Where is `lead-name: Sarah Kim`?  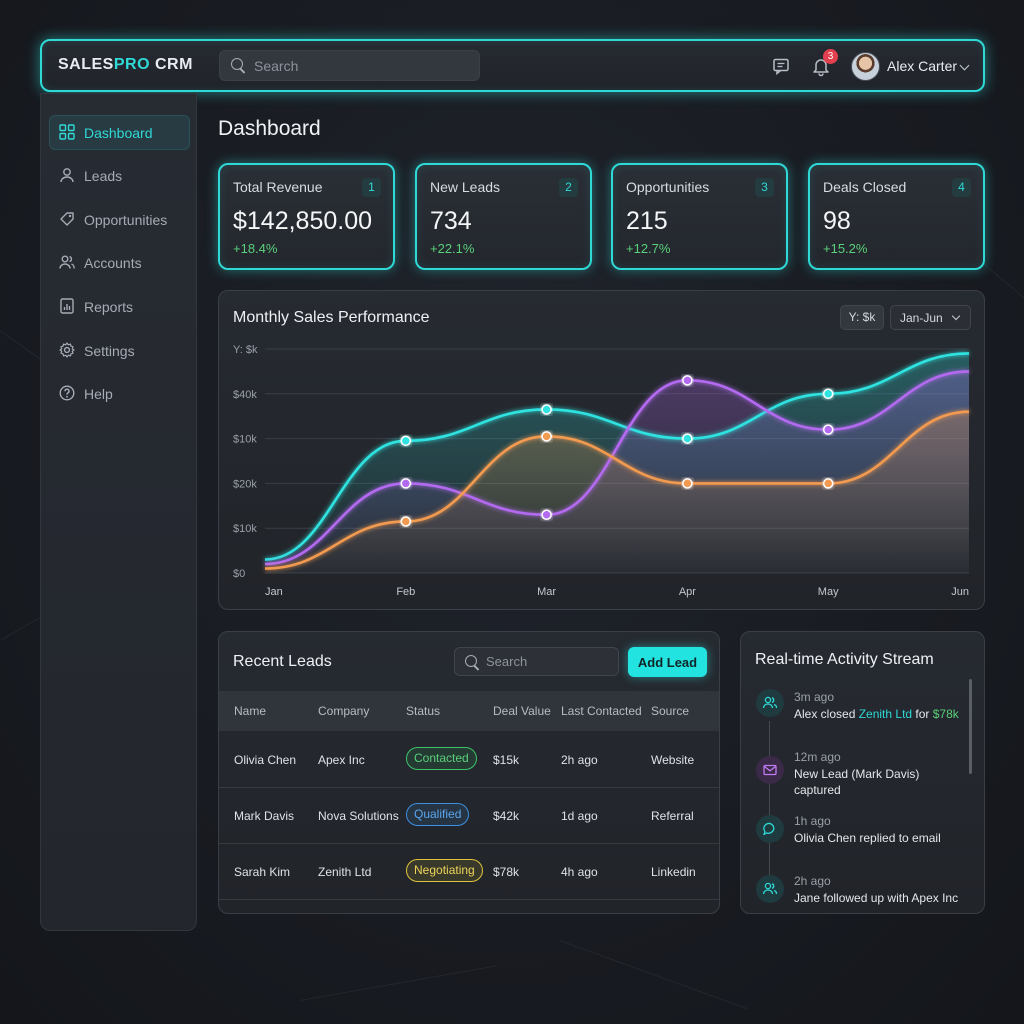 lead-name: Sarah Kim is located at coordinates (262, 872).